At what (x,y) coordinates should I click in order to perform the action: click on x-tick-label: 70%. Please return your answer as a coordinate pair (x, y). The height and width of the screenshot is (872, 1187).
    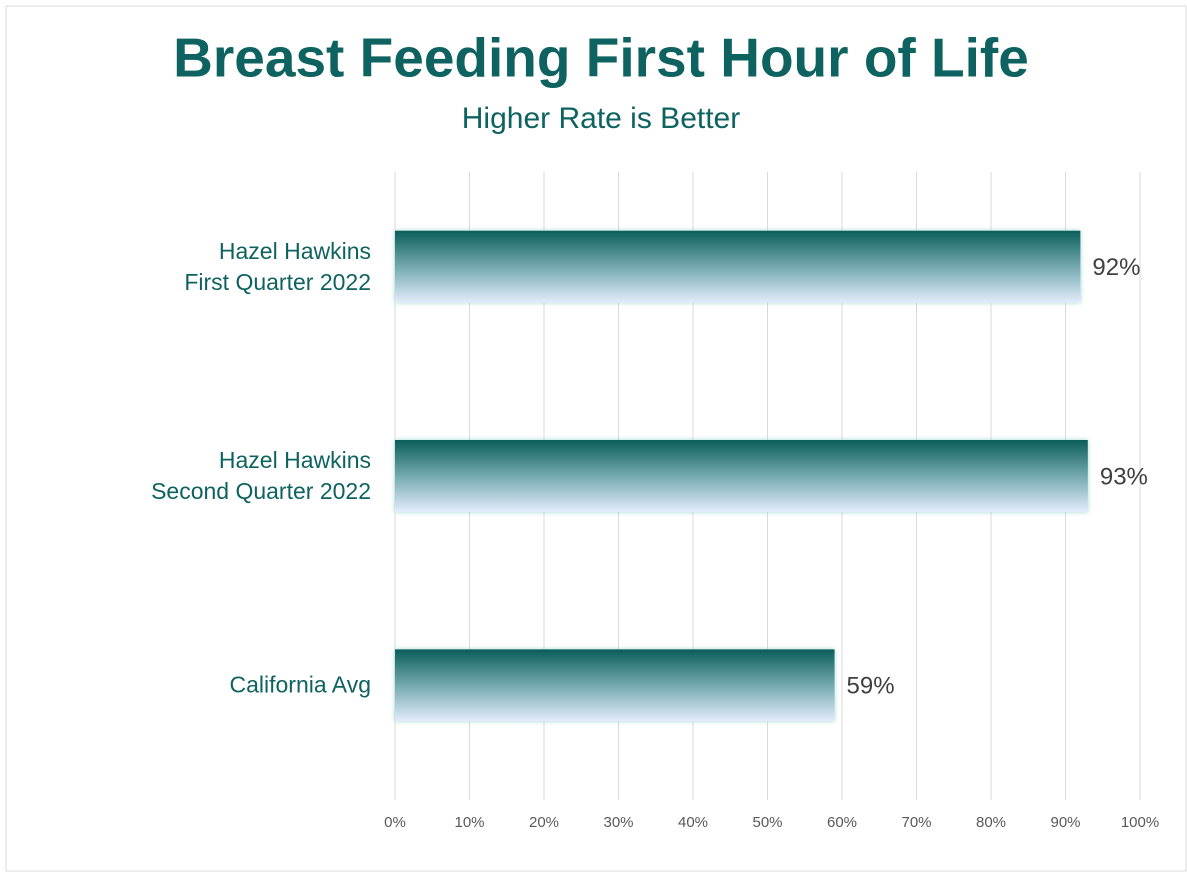
    Looking at the image, I should click on (916, 822).